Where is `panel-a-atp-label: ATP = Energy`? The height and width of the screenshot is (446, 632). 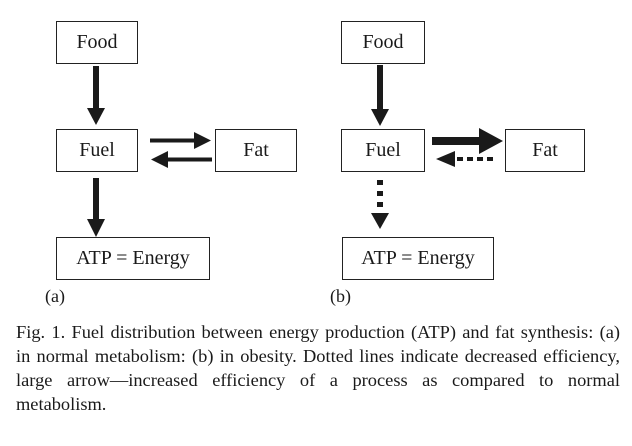 panel-a-atp-label: ATP = Energy is located at coordinates (133, 258).